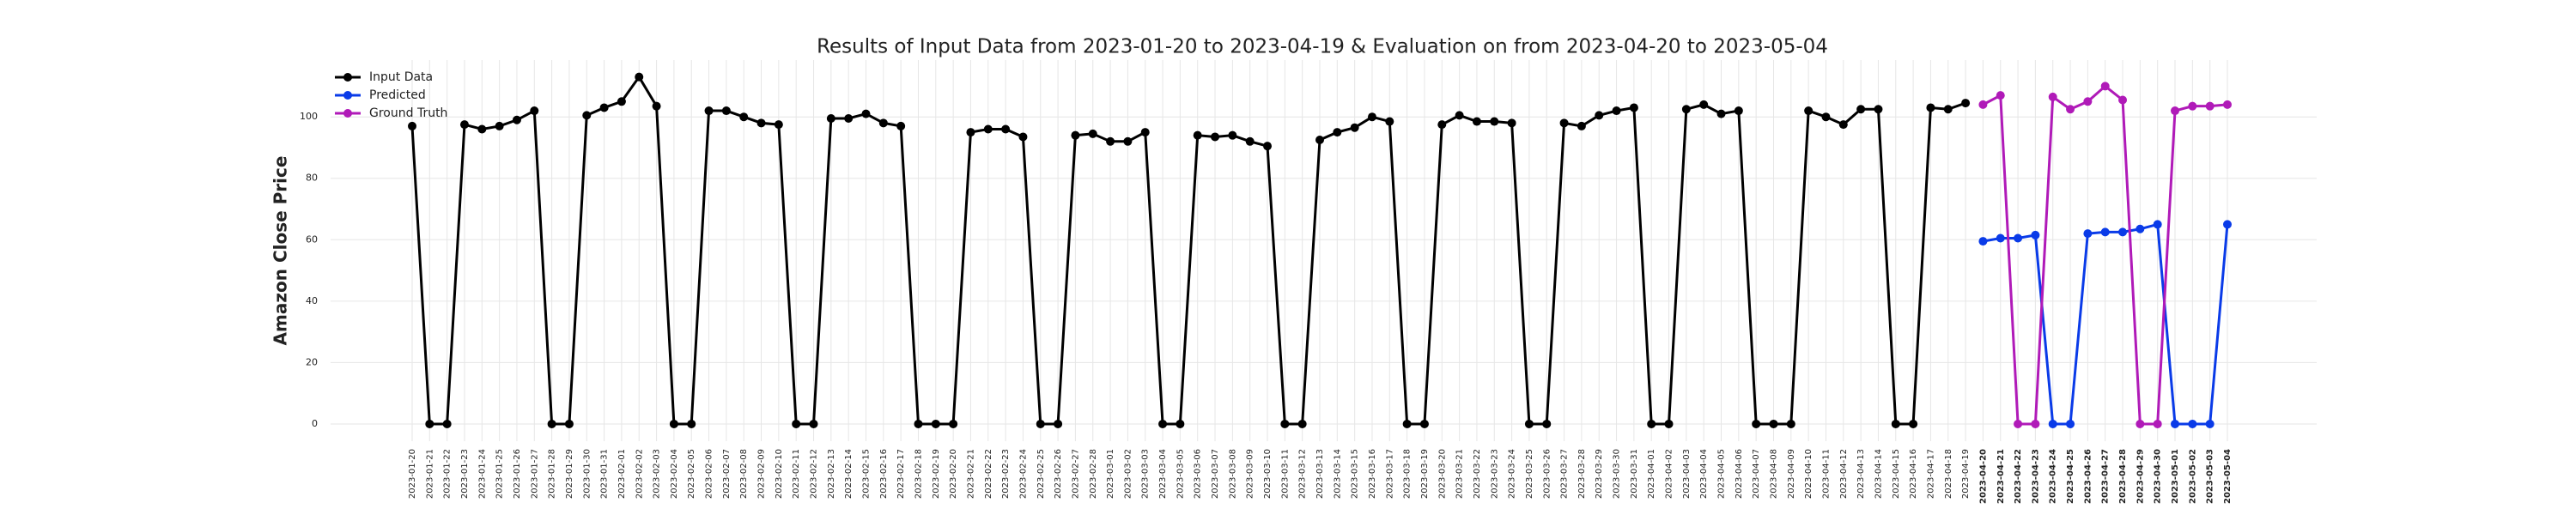 Image resolution: width=2576 pixels, height=515 pixels. Describe the element at coordinates (1425, 474) in the screenshot. I see `x-tick-label: 2023-03-19` at that location.